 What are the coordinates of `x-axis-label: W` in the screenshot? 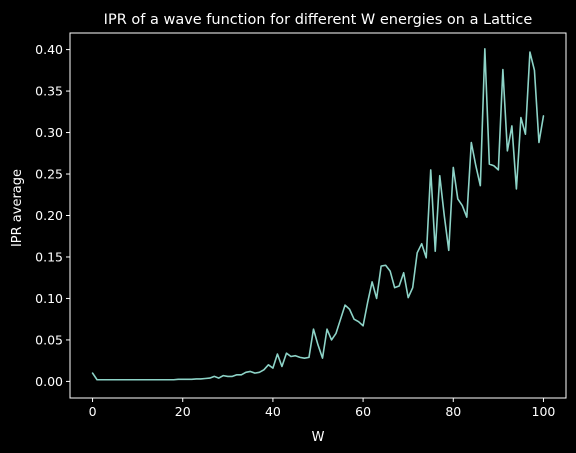 It's located at (318, 437).